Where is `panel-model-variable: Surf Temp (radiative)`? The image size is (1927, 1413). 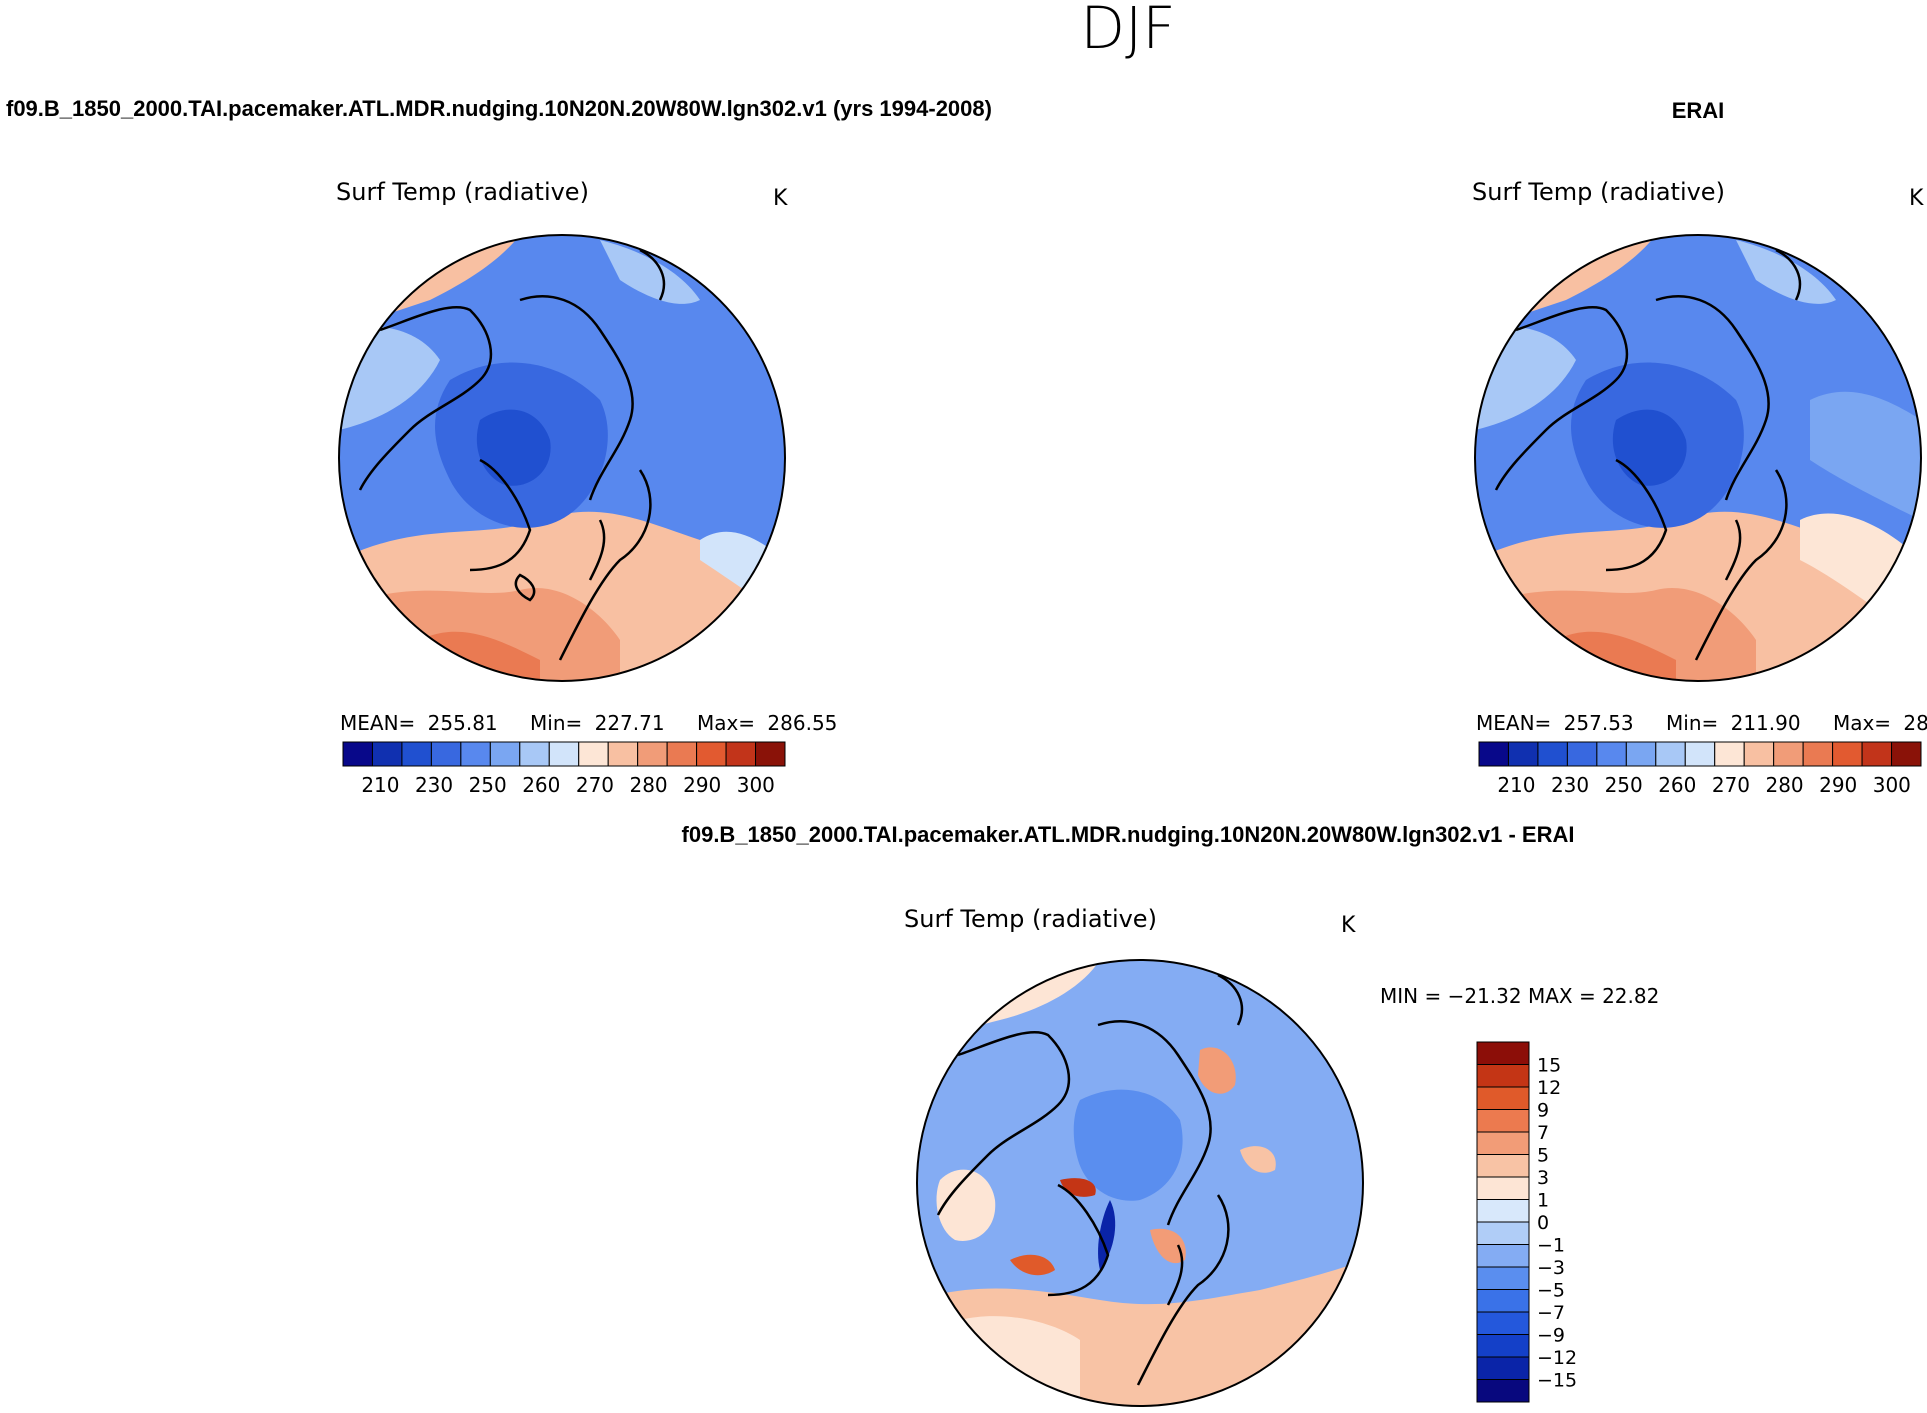
panel-model-variable: Surf Temp (radiative) is located at coordinates (462, 192).